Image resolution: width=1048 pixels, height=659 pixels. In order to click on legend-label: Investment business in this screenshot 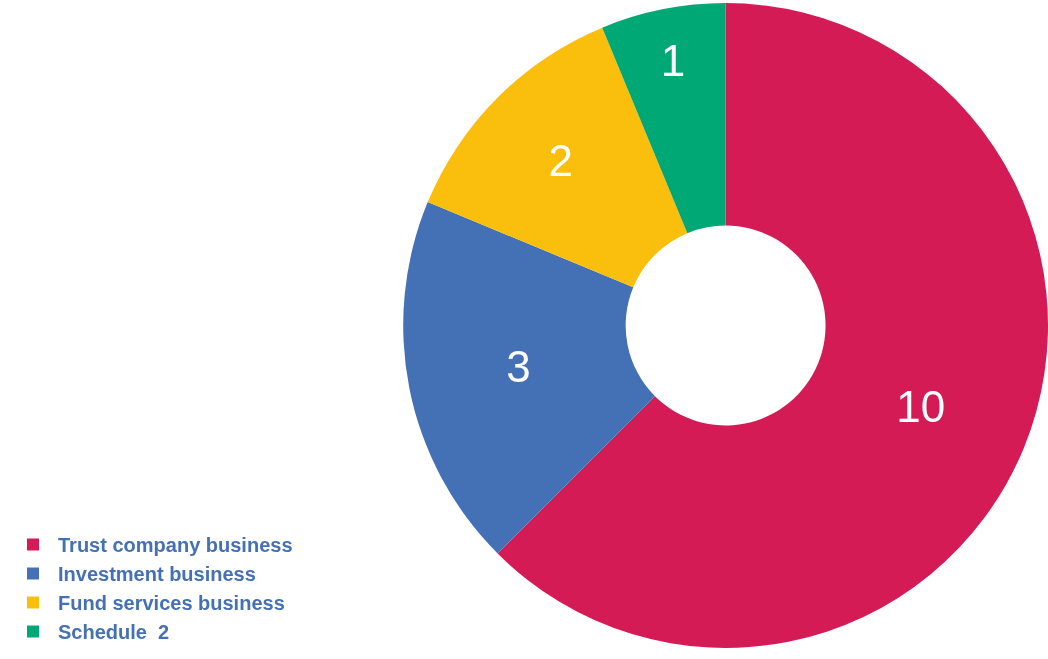, I will do `click(157, 574)`.